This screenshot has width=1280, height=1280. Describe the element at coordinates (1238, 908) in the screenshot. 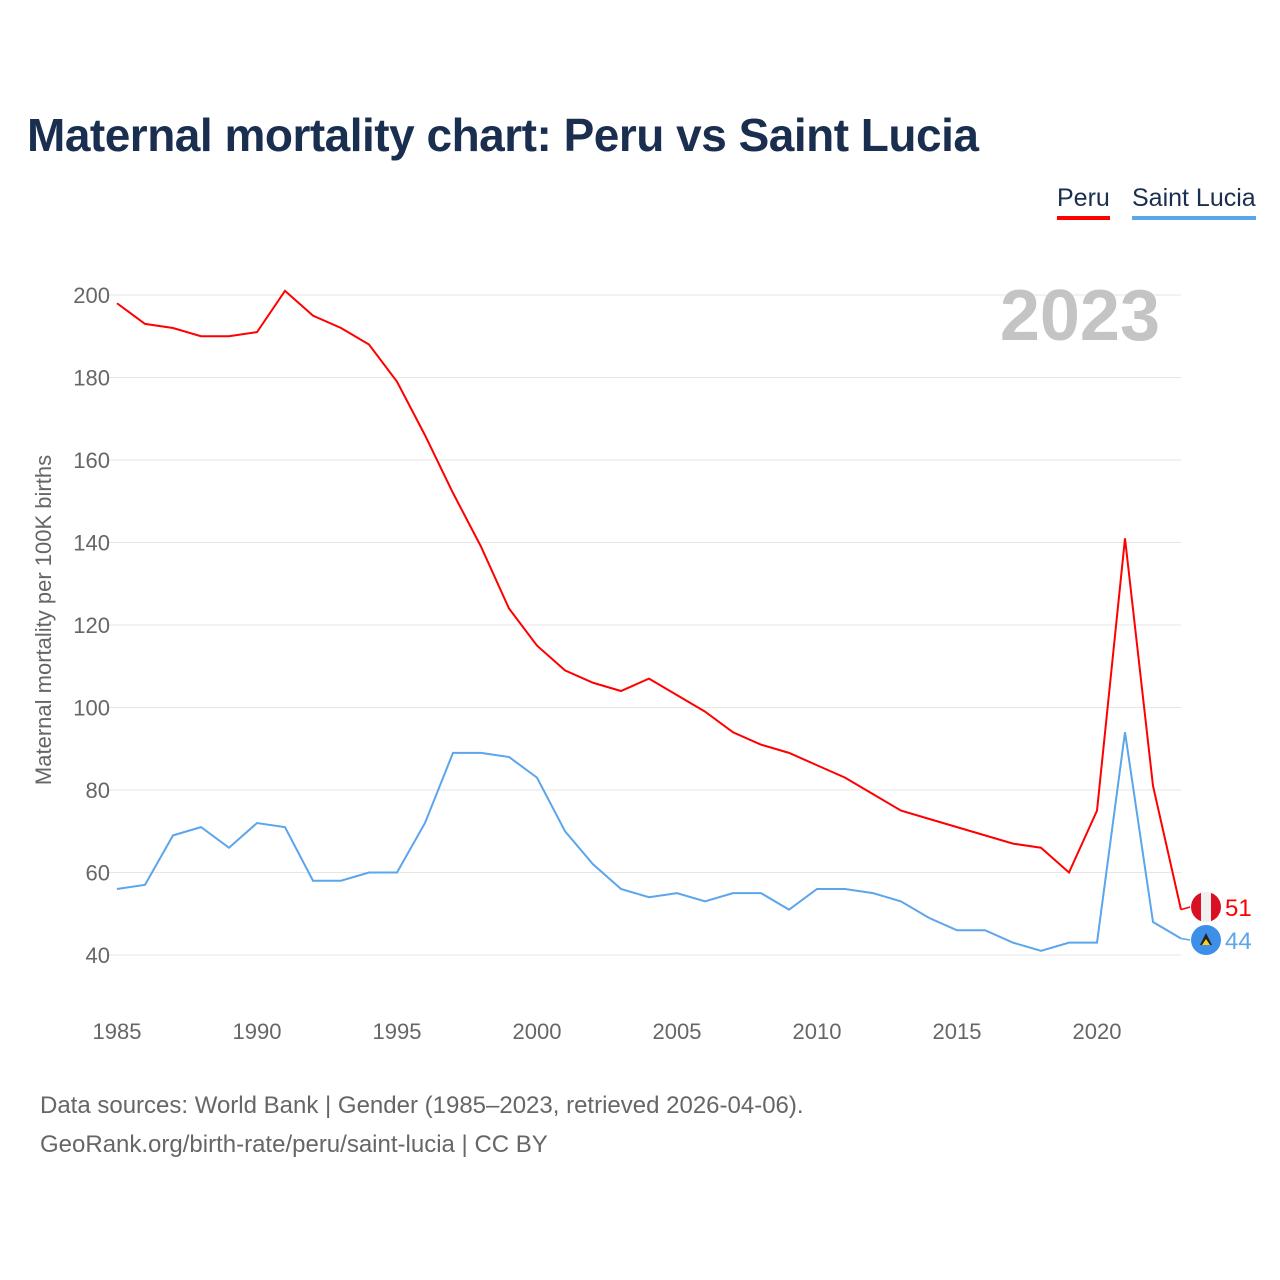

I see `end-value-label: 51` at that location.